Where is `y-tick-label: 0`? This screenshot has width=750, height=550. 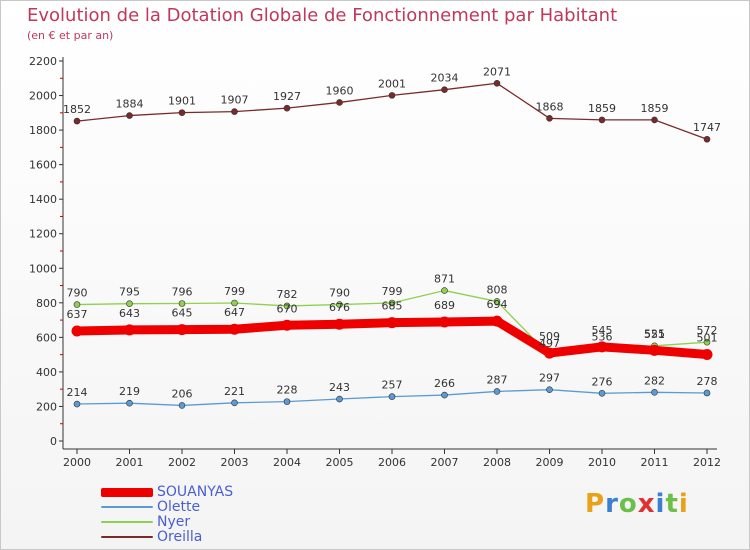
y-tick-label: 0 is located at coordinates (53, 441).